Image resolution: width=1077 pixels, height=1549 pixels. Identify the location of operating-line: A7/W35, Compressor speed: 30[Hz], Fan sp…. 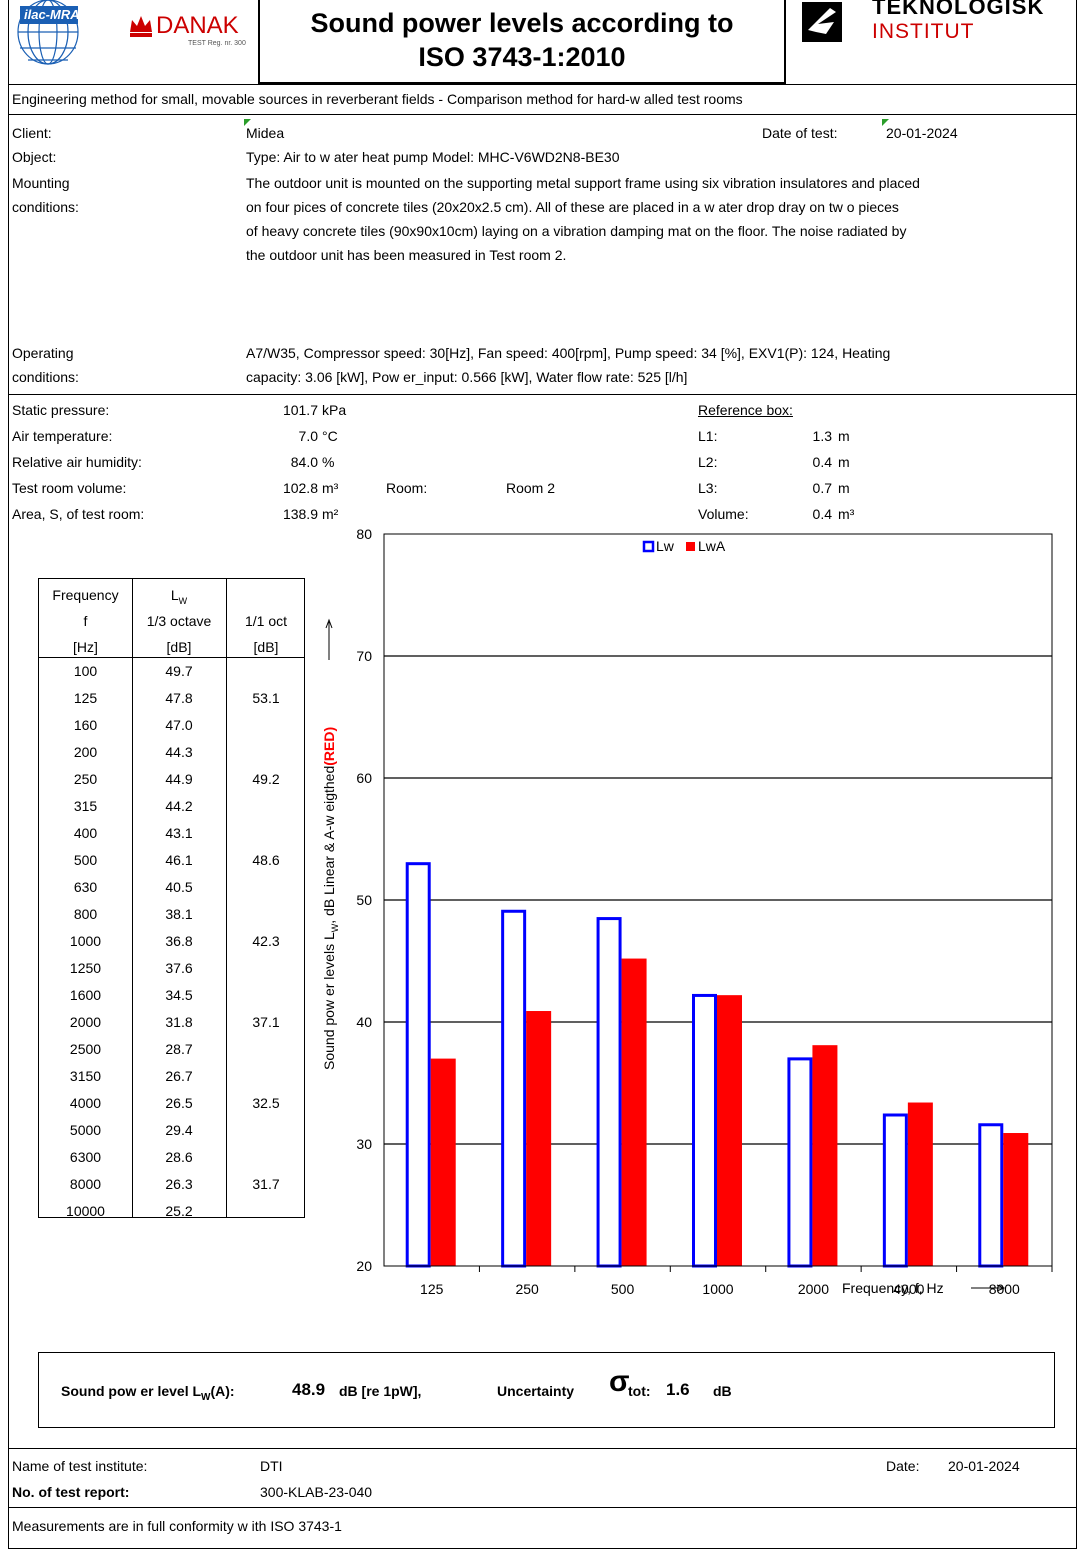
(568, 353).